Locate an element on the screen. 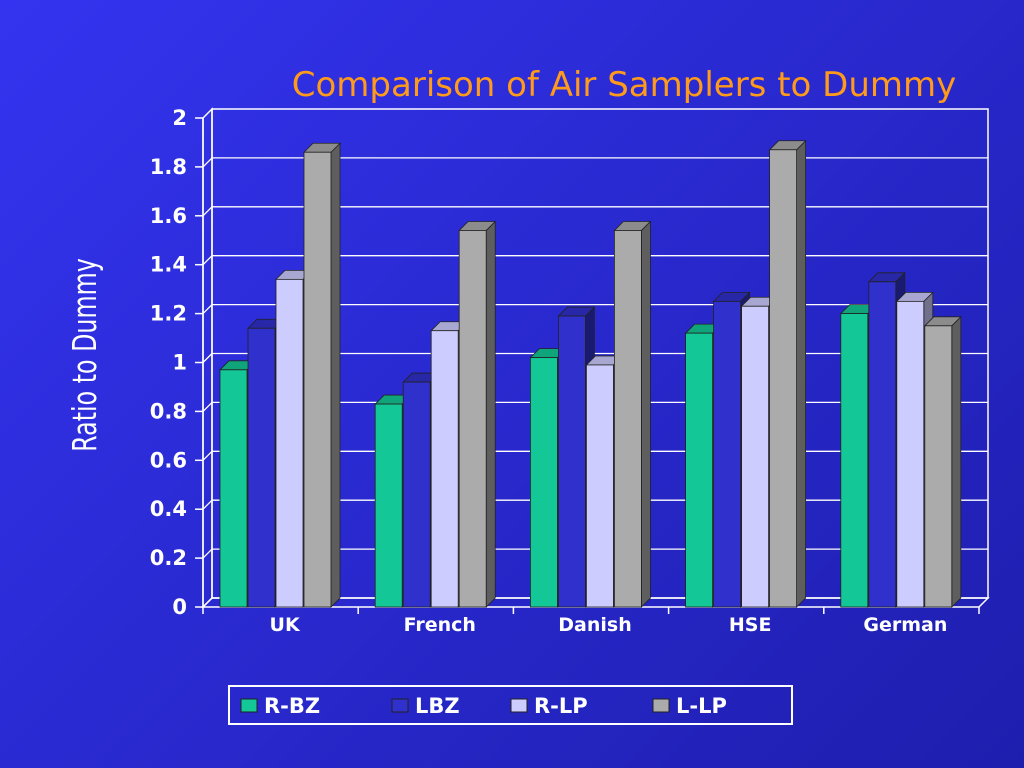 This screenshot has height=768, width=1024. y-tick-label: 1.8 is located at coordinates (168, 167).